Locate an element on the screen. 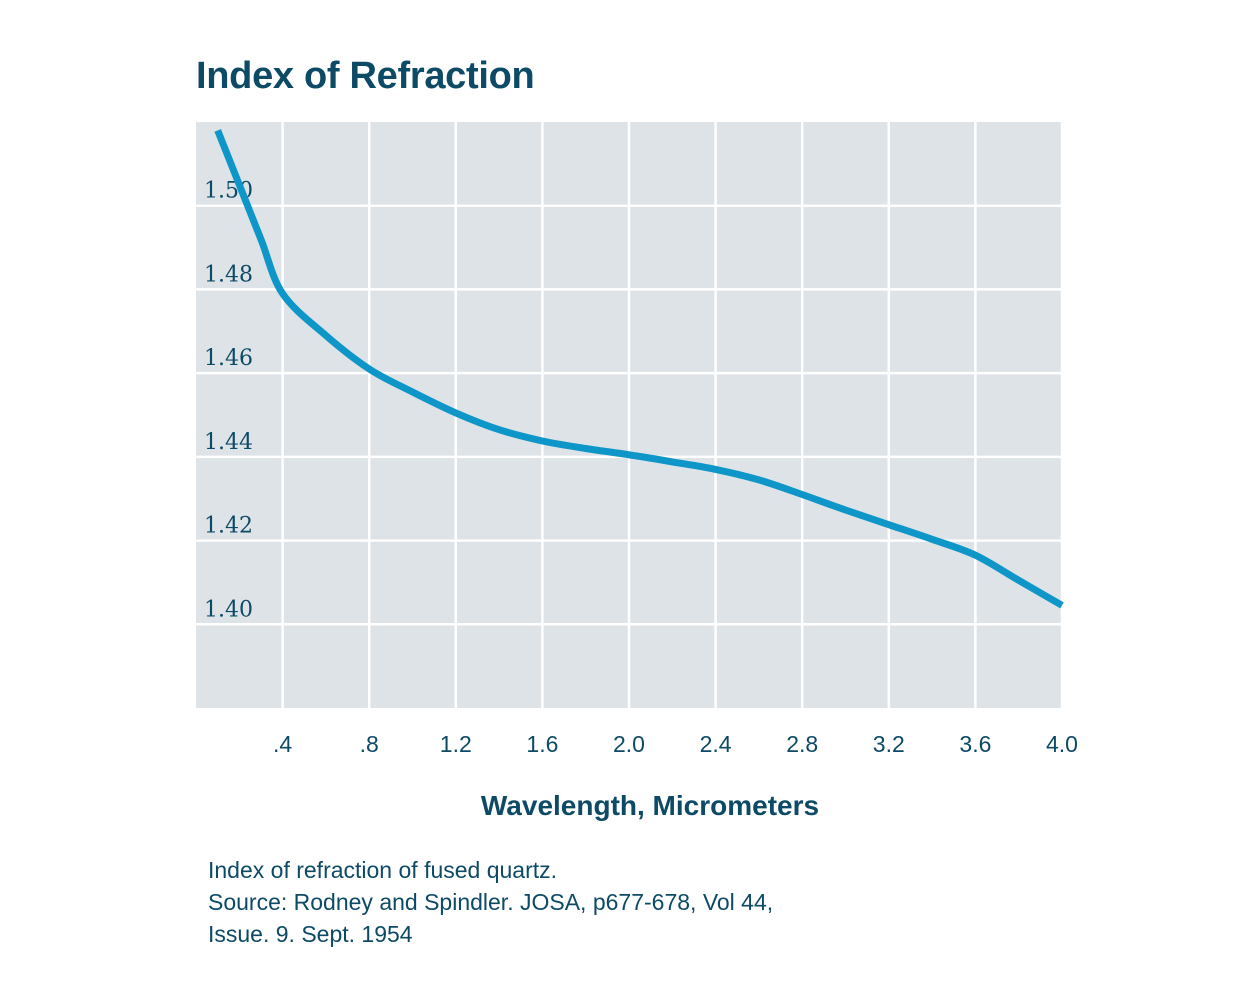 The width and height of the screenshot is (1248, 1000). x-tick-label: .8 is located at coordinates (369, 744).